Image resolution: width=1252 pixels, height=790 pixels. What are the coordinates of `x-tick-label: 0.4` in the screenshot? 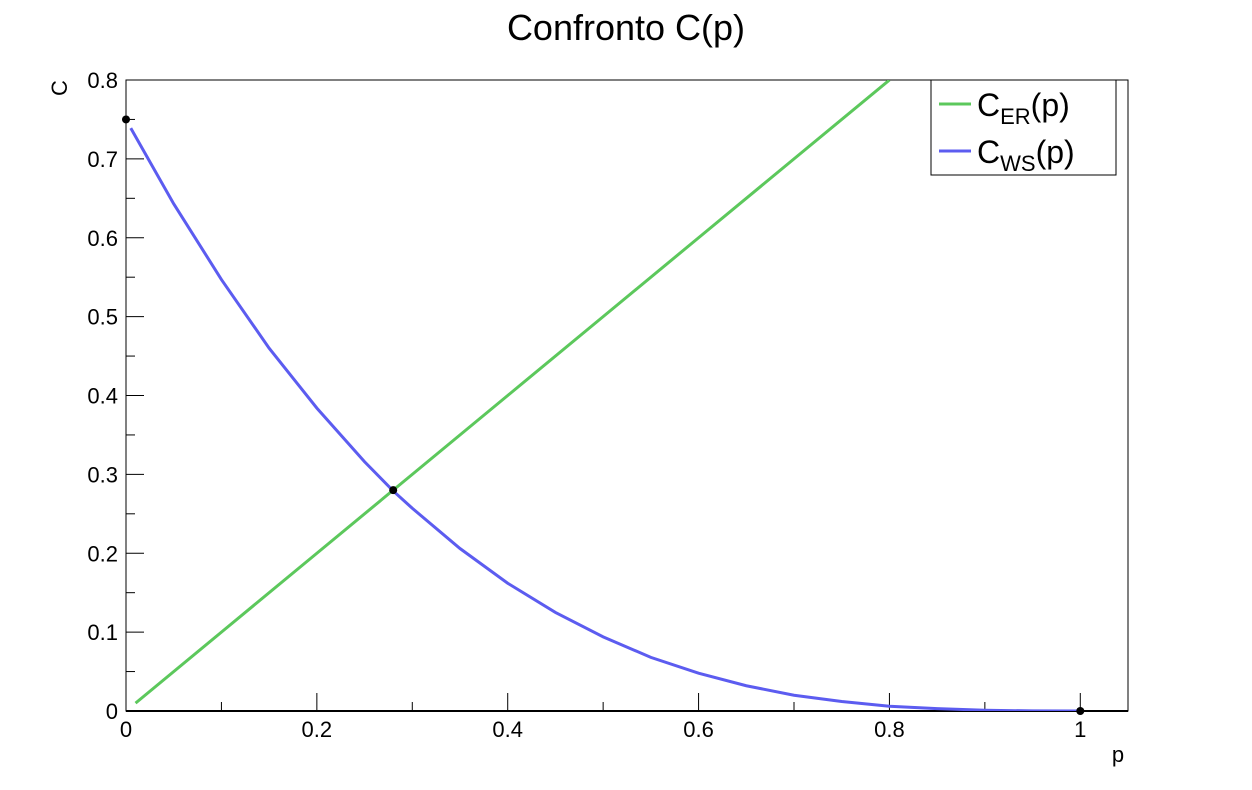 It's located at (507, 729).